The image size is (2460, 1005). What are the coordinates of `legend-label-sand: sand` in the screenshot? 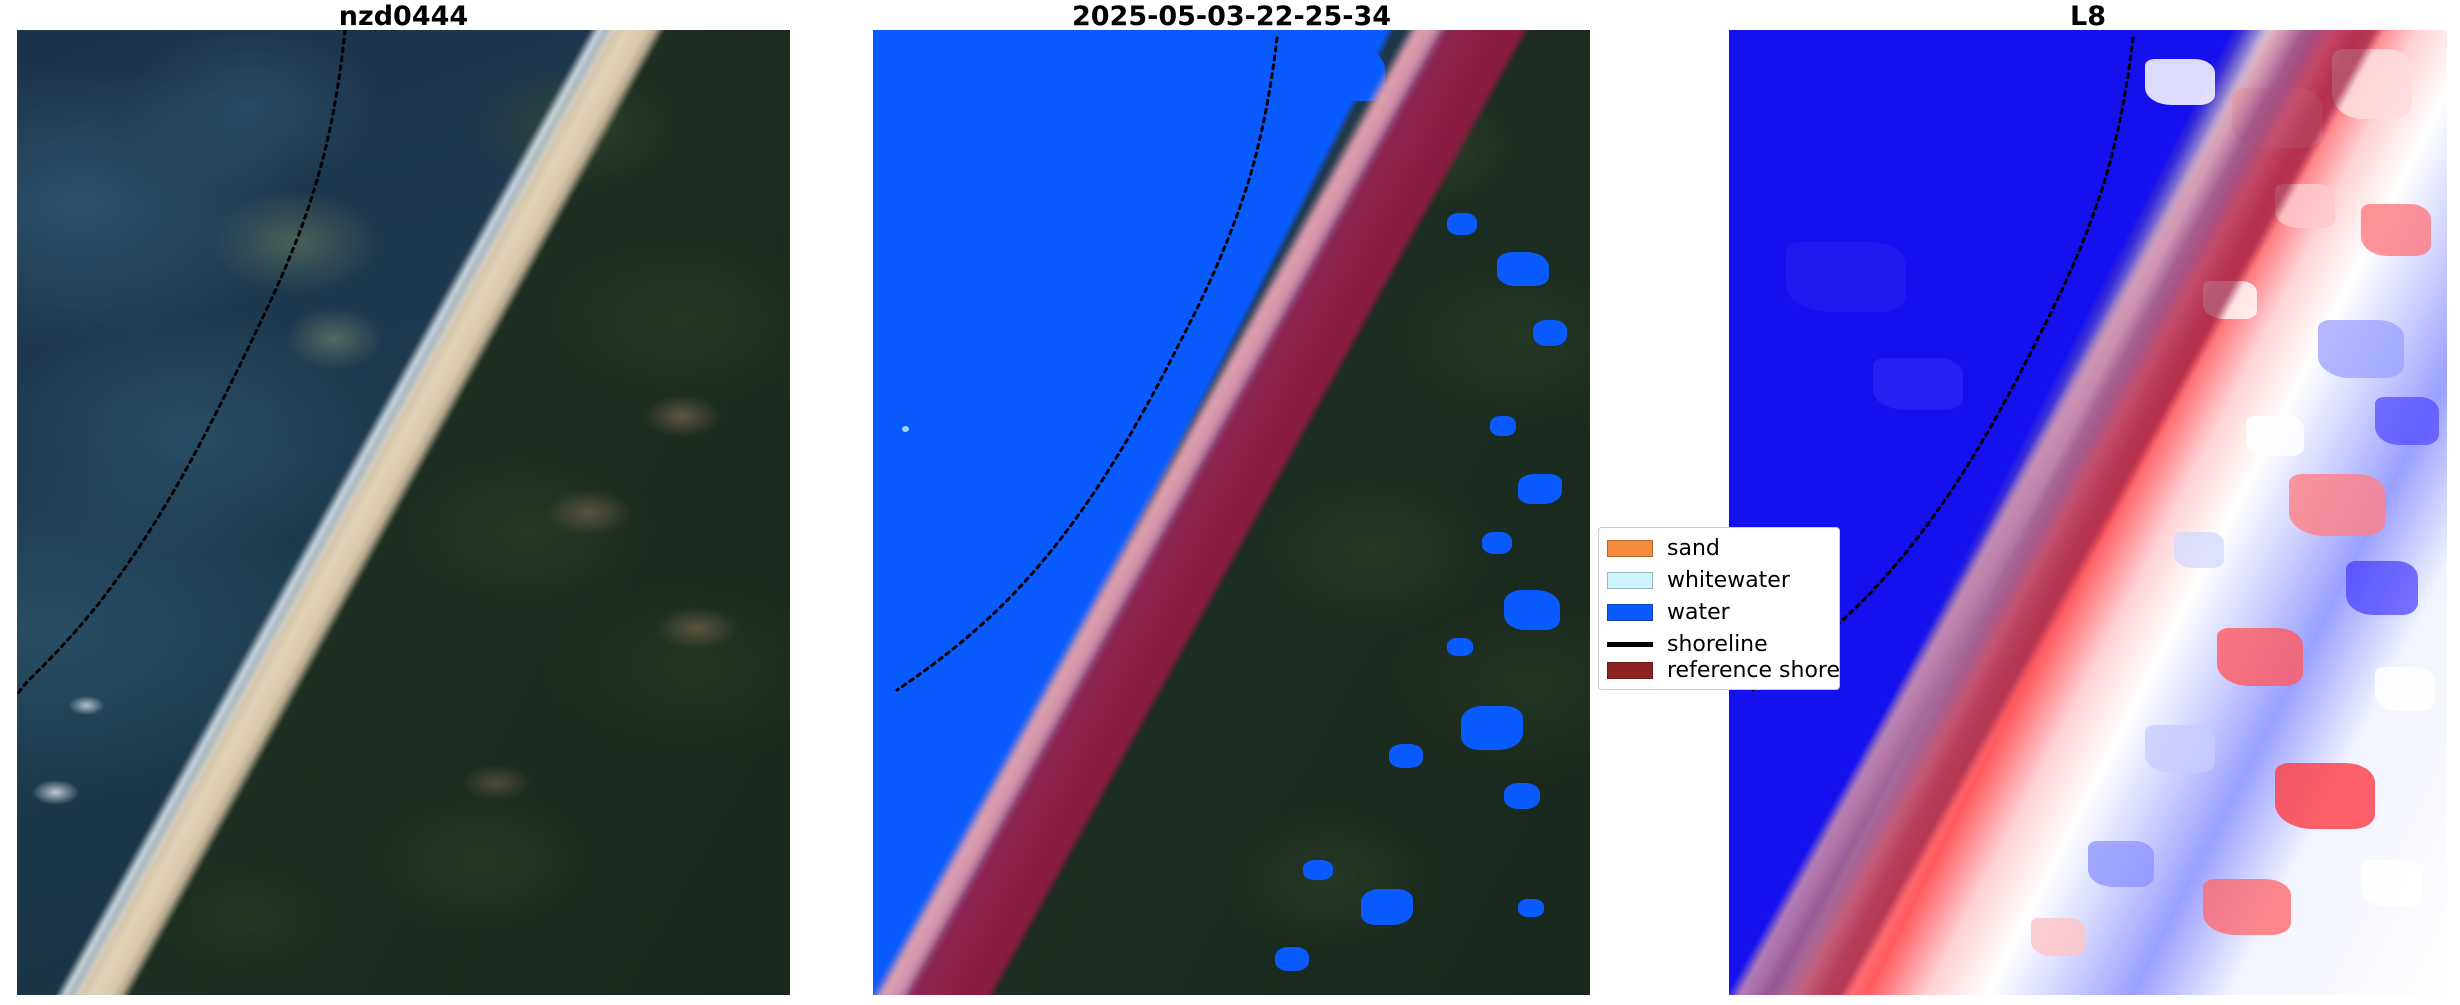 It's located at (1693, 548).